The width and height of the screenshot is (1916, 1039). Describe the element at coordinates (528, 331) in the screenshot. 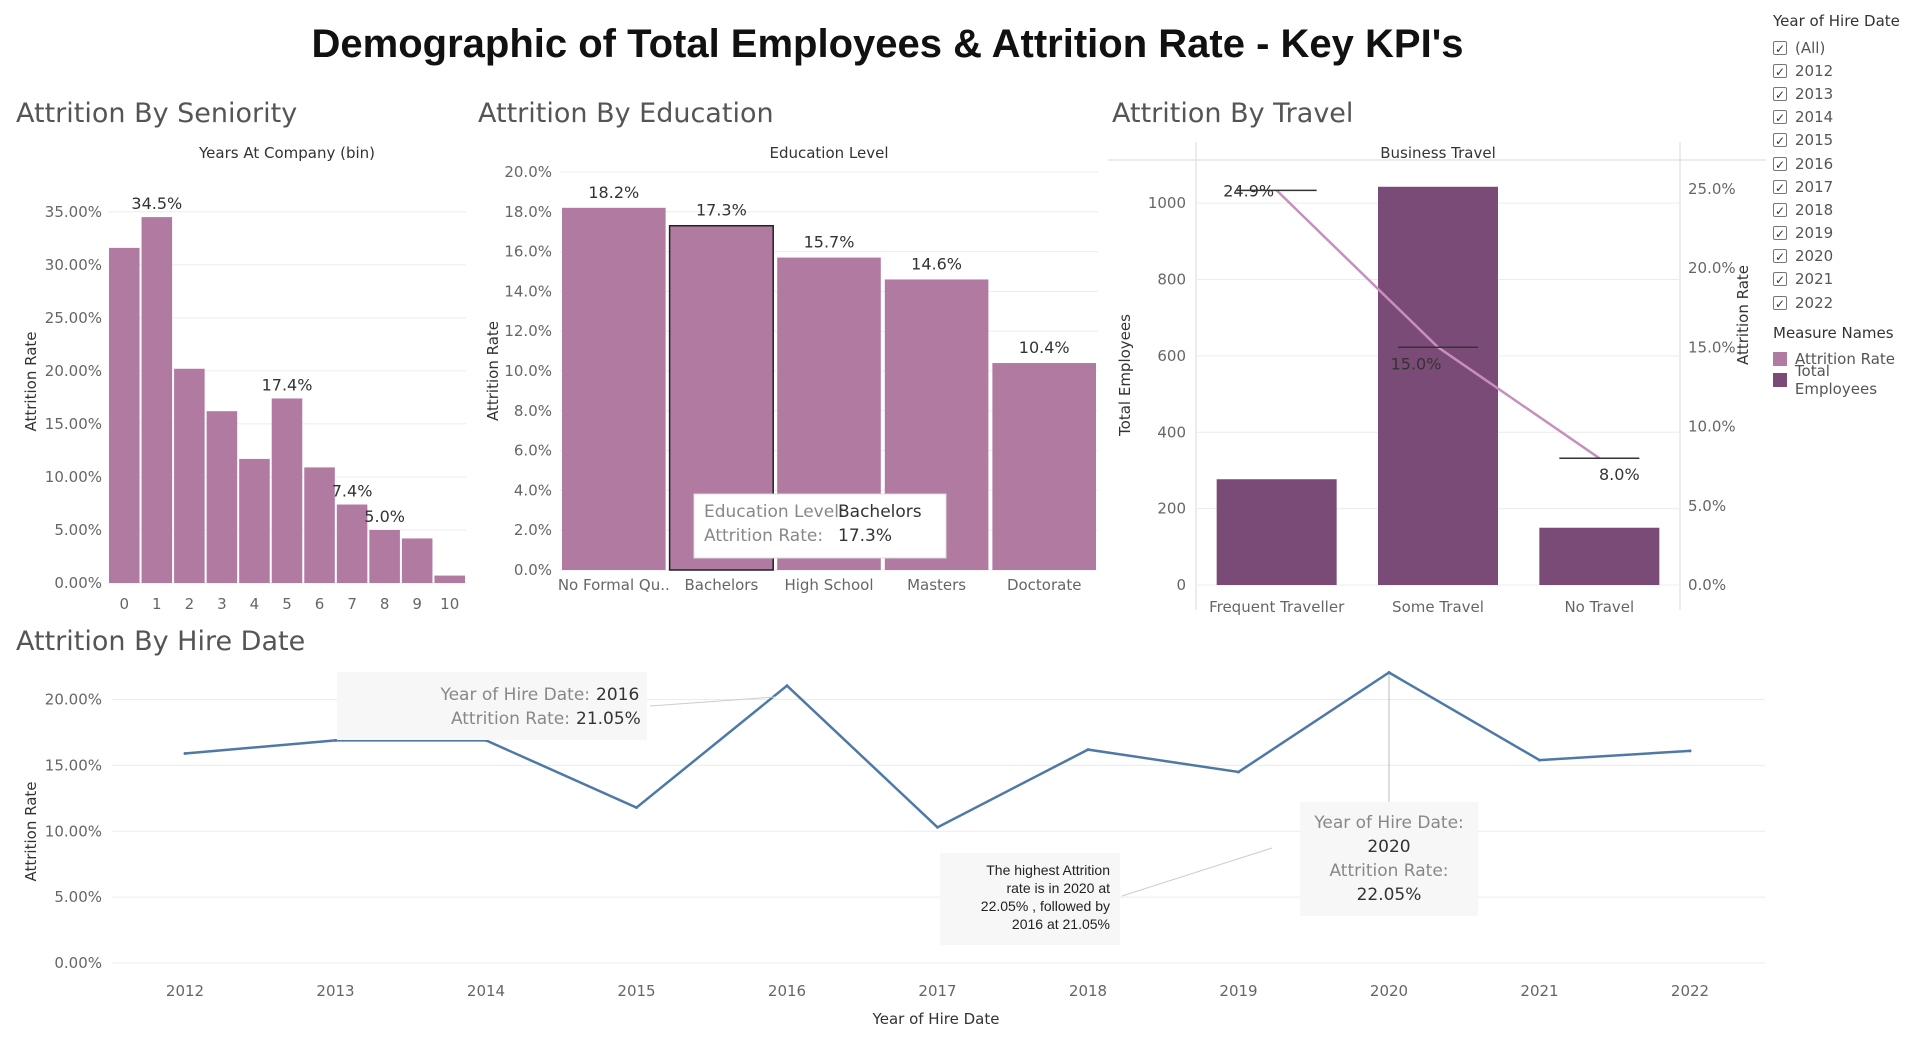

I see `education-y-tick: 12.0%` at that location.